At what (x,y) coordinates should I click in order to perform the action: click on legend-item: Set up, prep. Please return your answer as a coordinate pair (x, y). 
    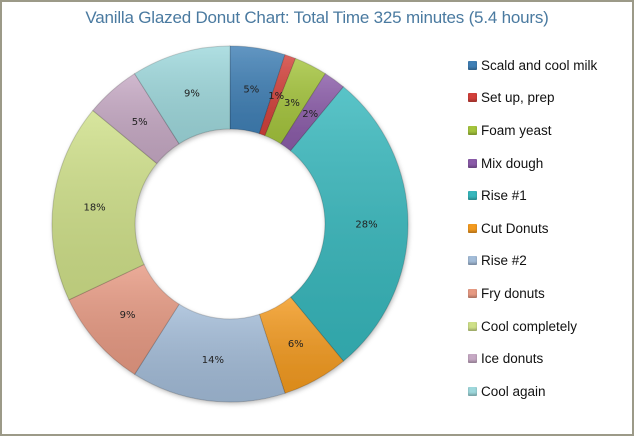
    Looking at the image, I should click on (532, 98).